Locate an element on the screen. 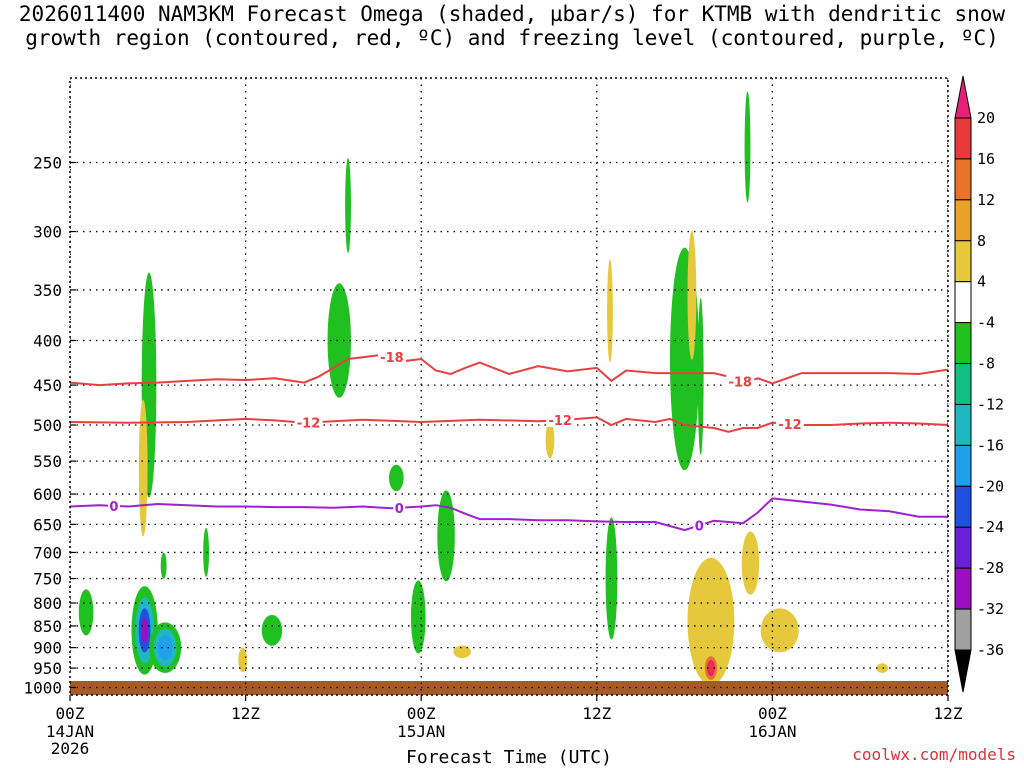 This screenshot has width=1024, height=768. terrain-band is located at coordinates (509, 688).